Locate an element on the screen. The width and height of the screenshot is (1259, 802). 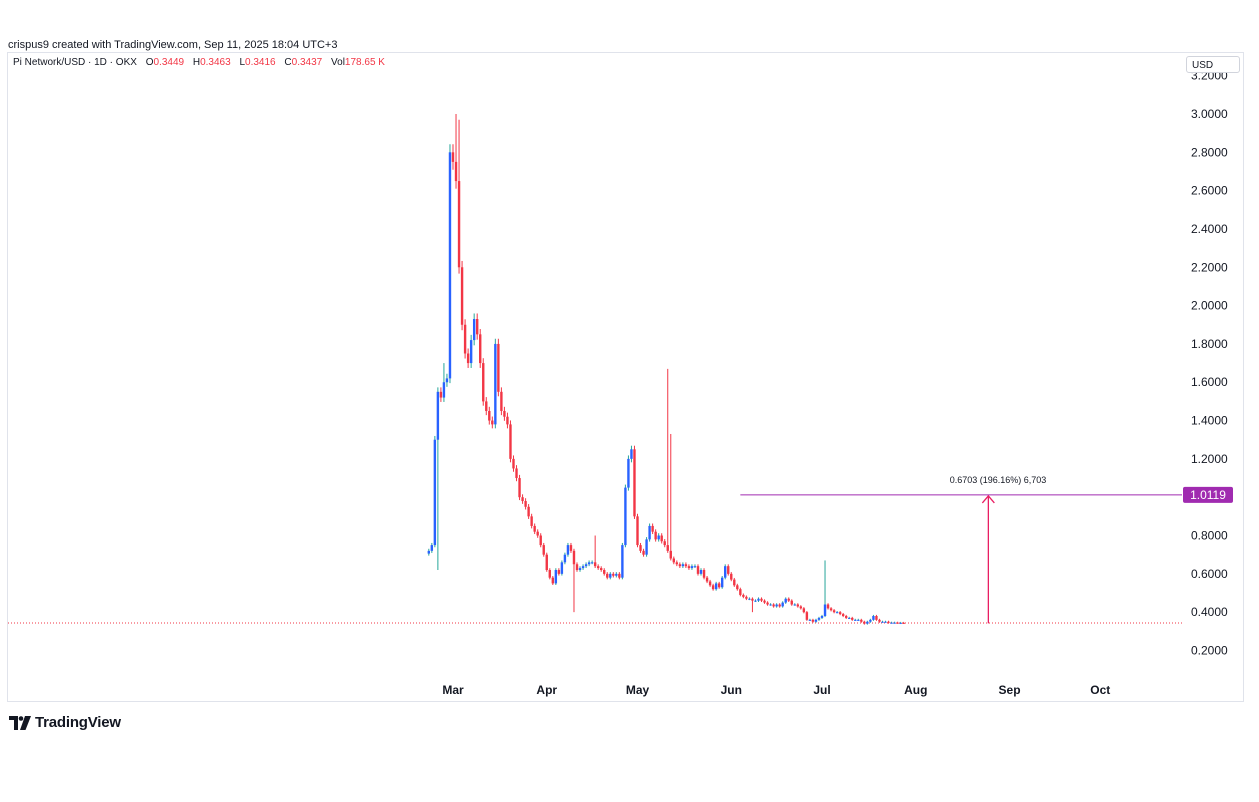
x-tick-label: Oct is located at coordinates (1100, 690).